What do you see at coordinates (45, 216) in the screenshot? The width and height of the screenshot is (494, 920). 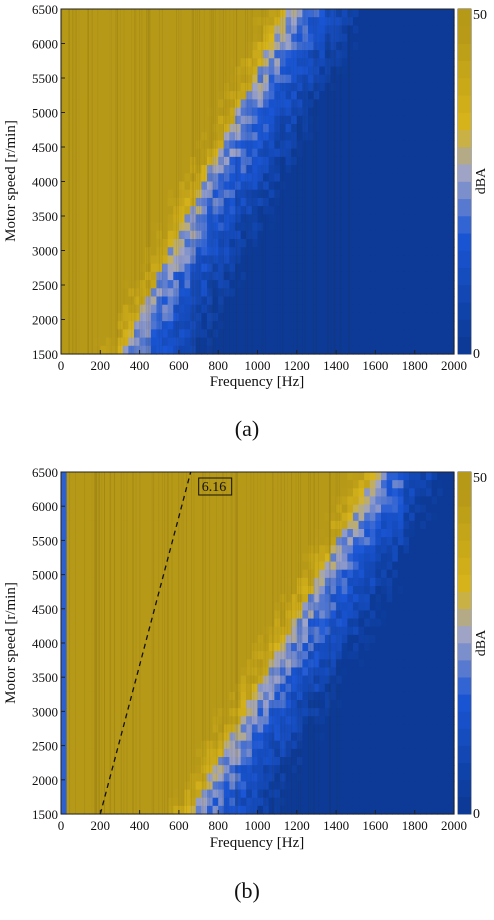 I see `y-tick-label: 3500` at bounding box center [45, 216].